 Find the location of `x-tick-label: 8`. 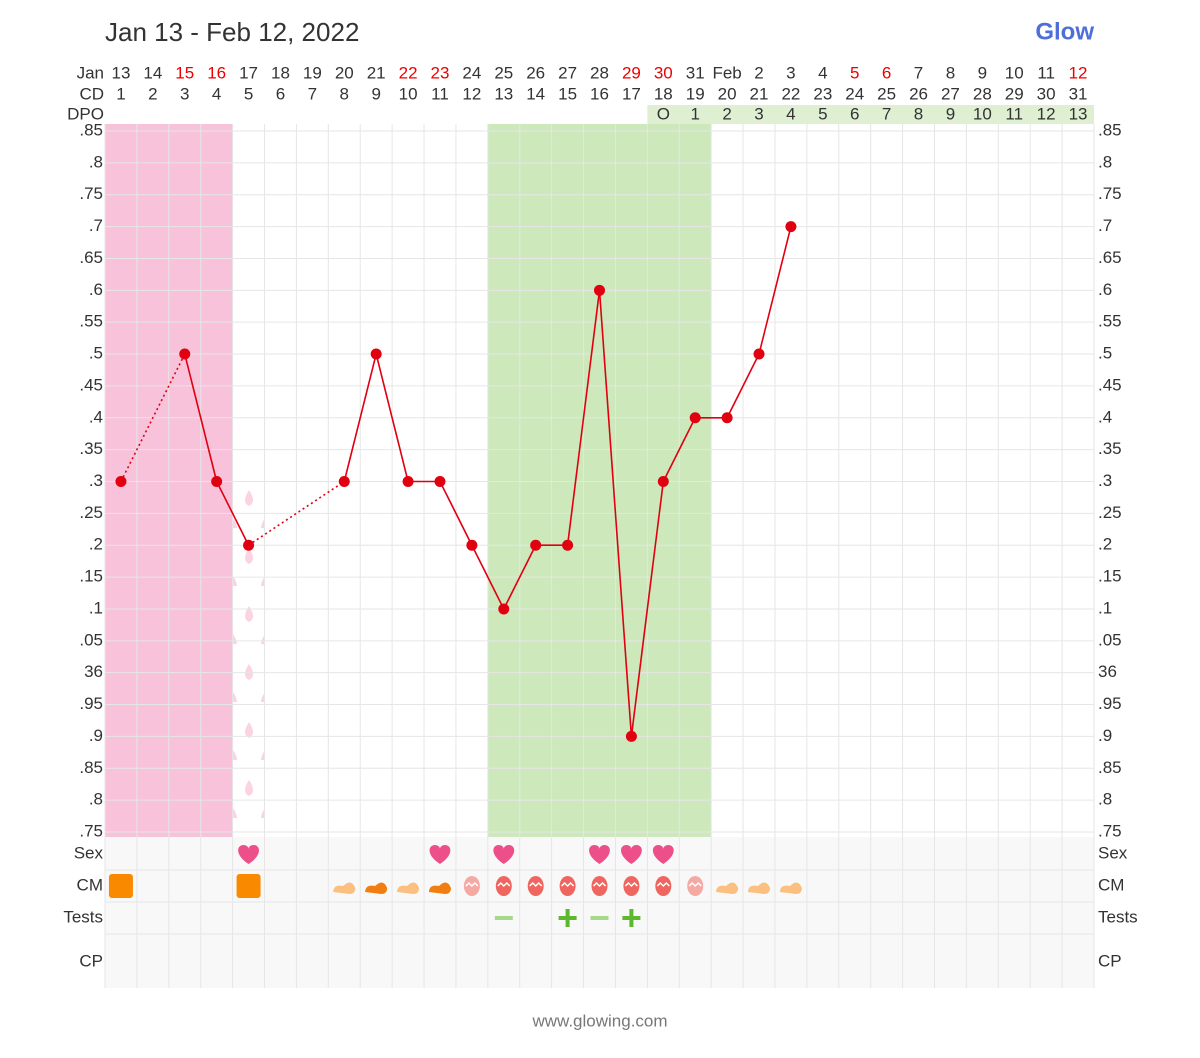

x-tick-label: 8 is located at coordinates (950, 72).